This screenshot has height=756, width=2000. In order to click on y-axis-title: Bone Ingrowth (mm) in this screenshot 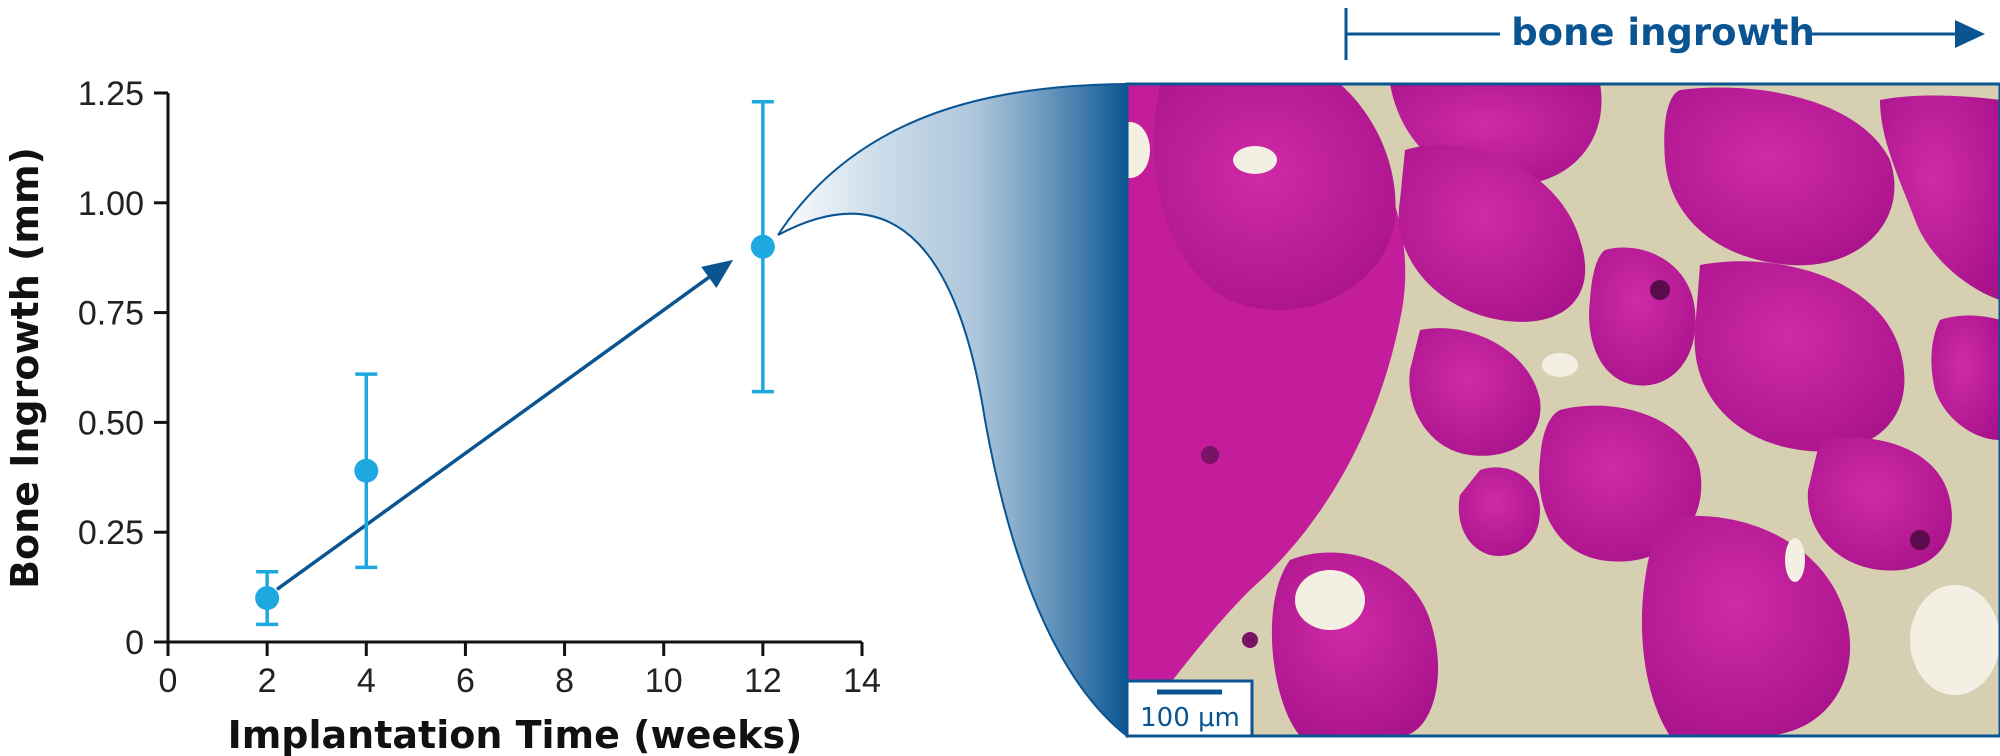, I will do `click(25, 368)`.